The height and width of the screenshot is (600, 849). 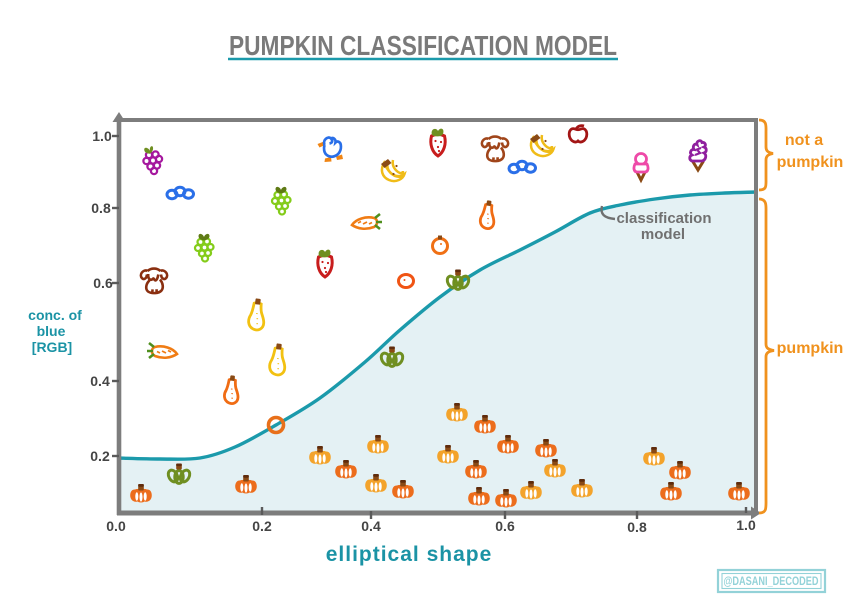 What do you see at coordinates (423, 45) in the screenshot?
I see `svg-text: PUMPKIN CLASSIFICATION MODEL` at bounding box center [423, 45].